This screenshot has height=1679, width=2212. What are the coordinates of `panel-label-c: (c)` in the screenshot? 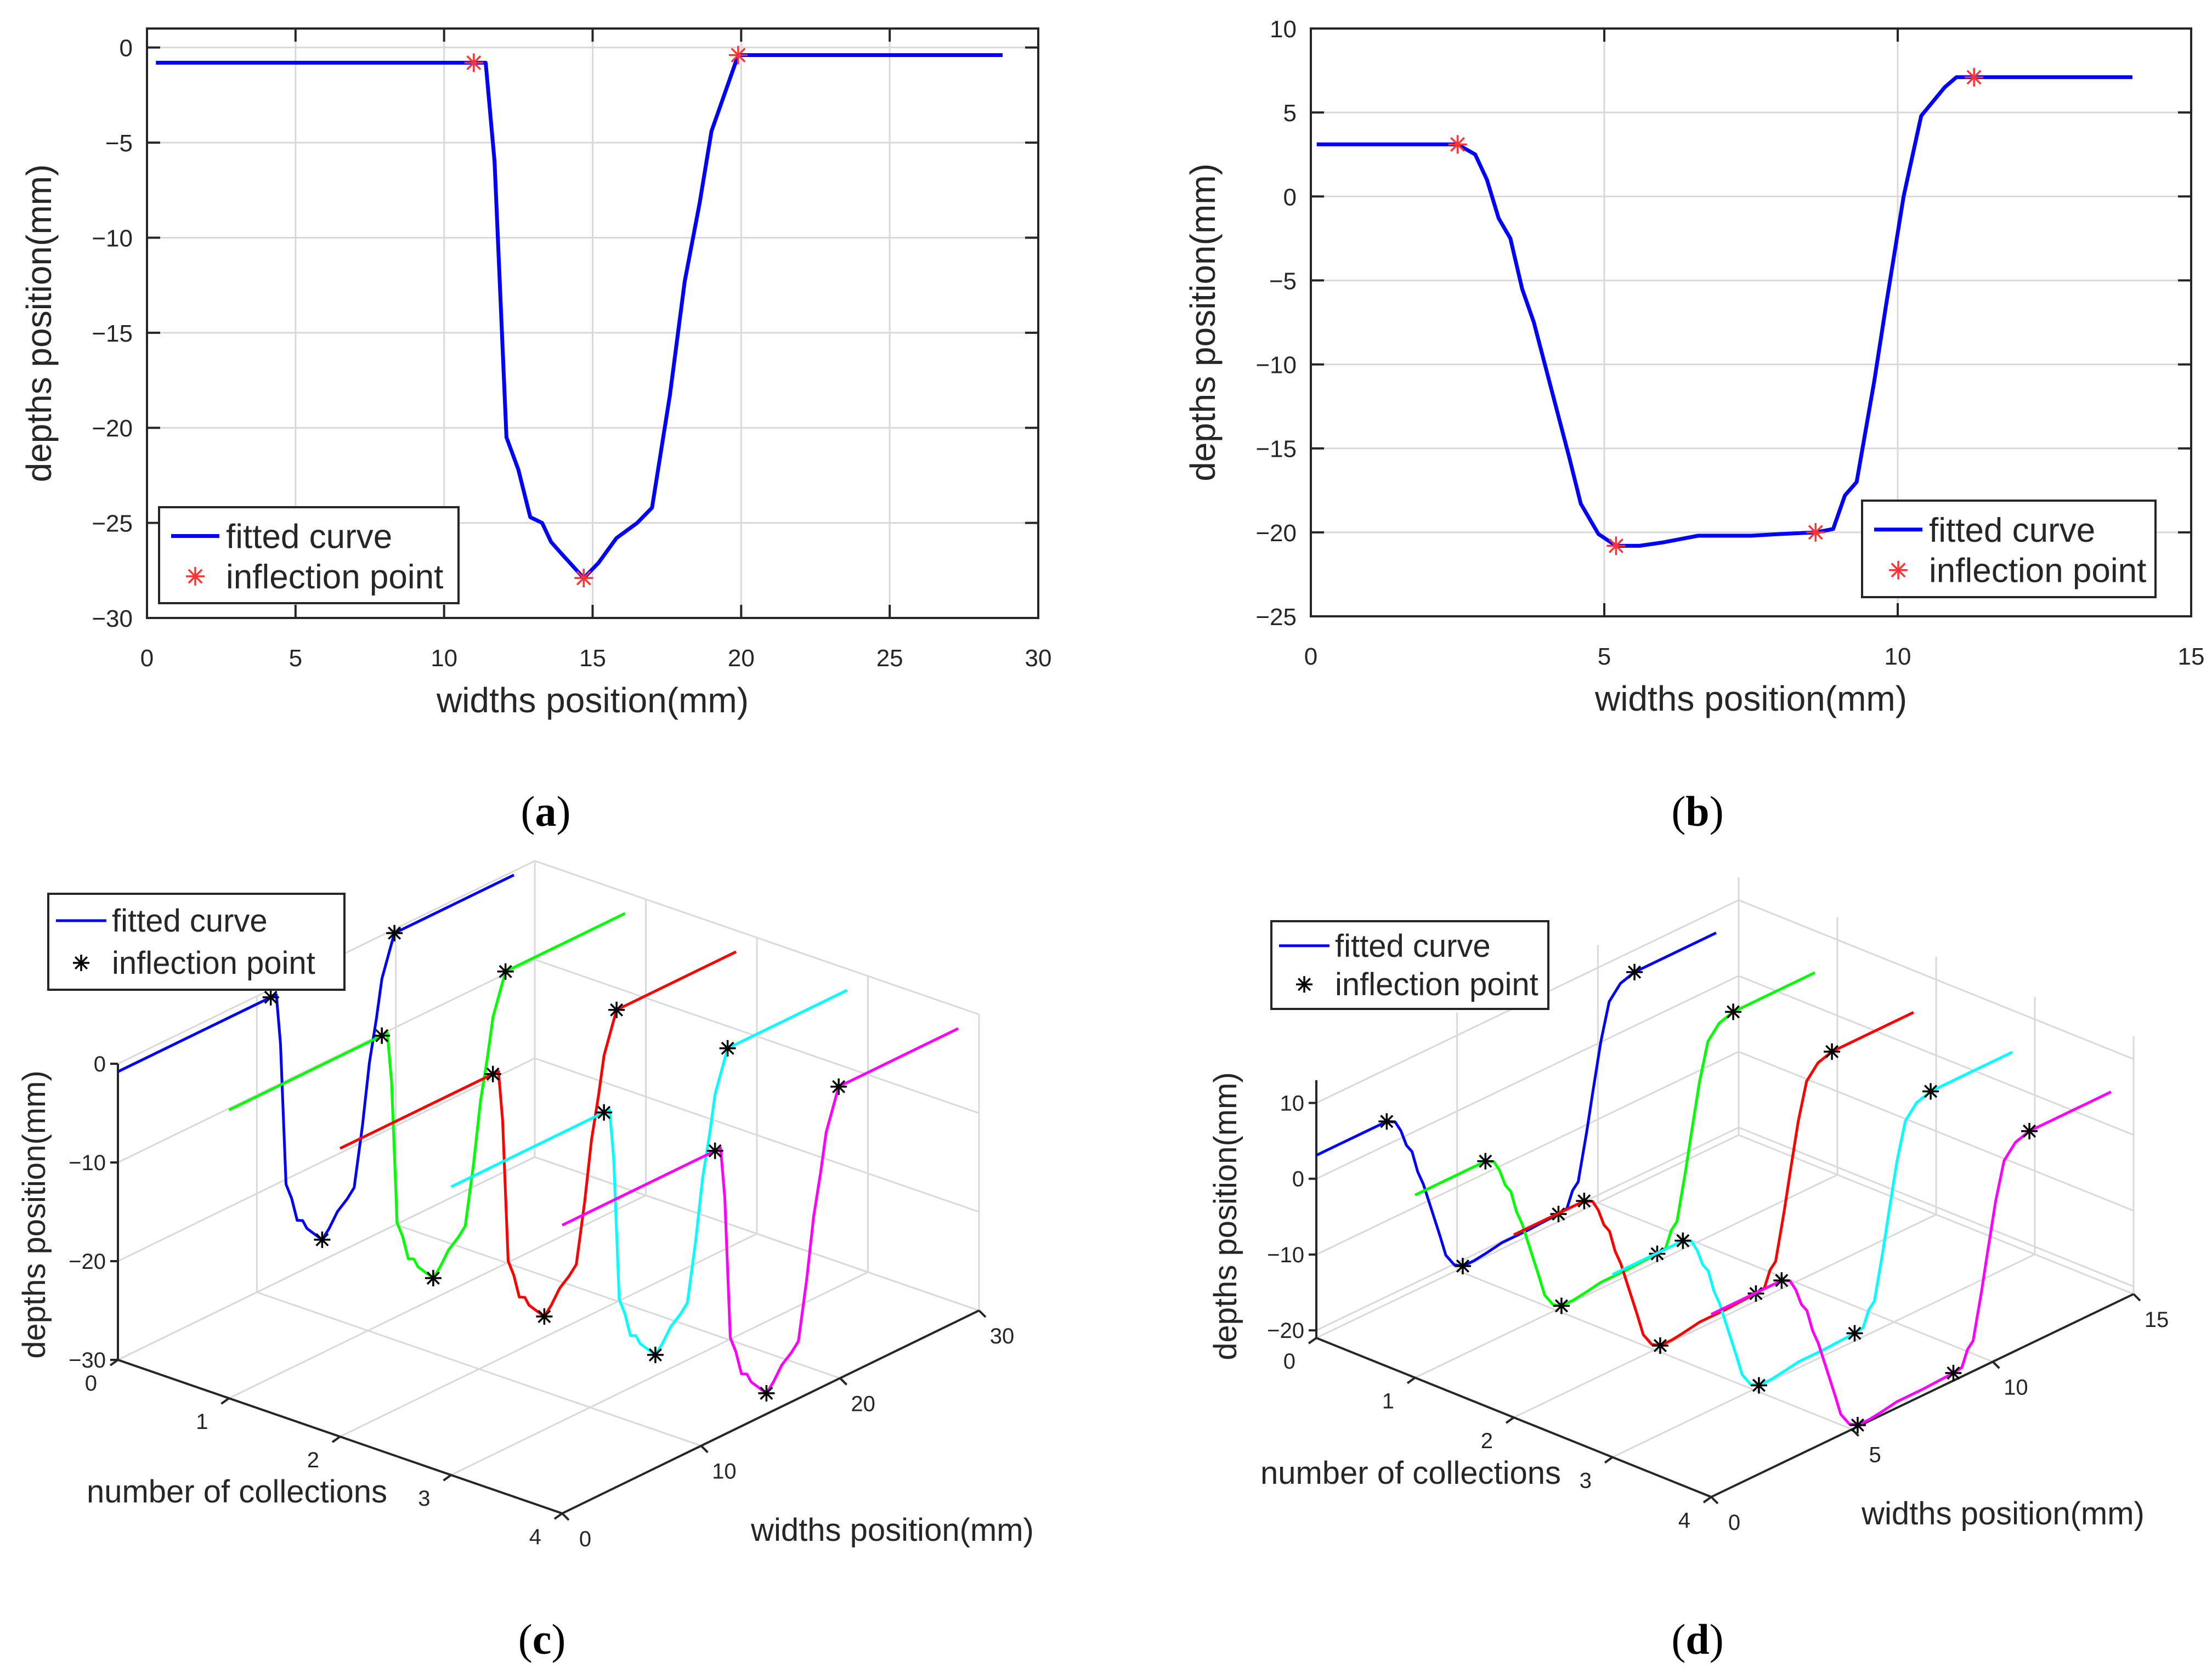 It's located at (542, 1639).